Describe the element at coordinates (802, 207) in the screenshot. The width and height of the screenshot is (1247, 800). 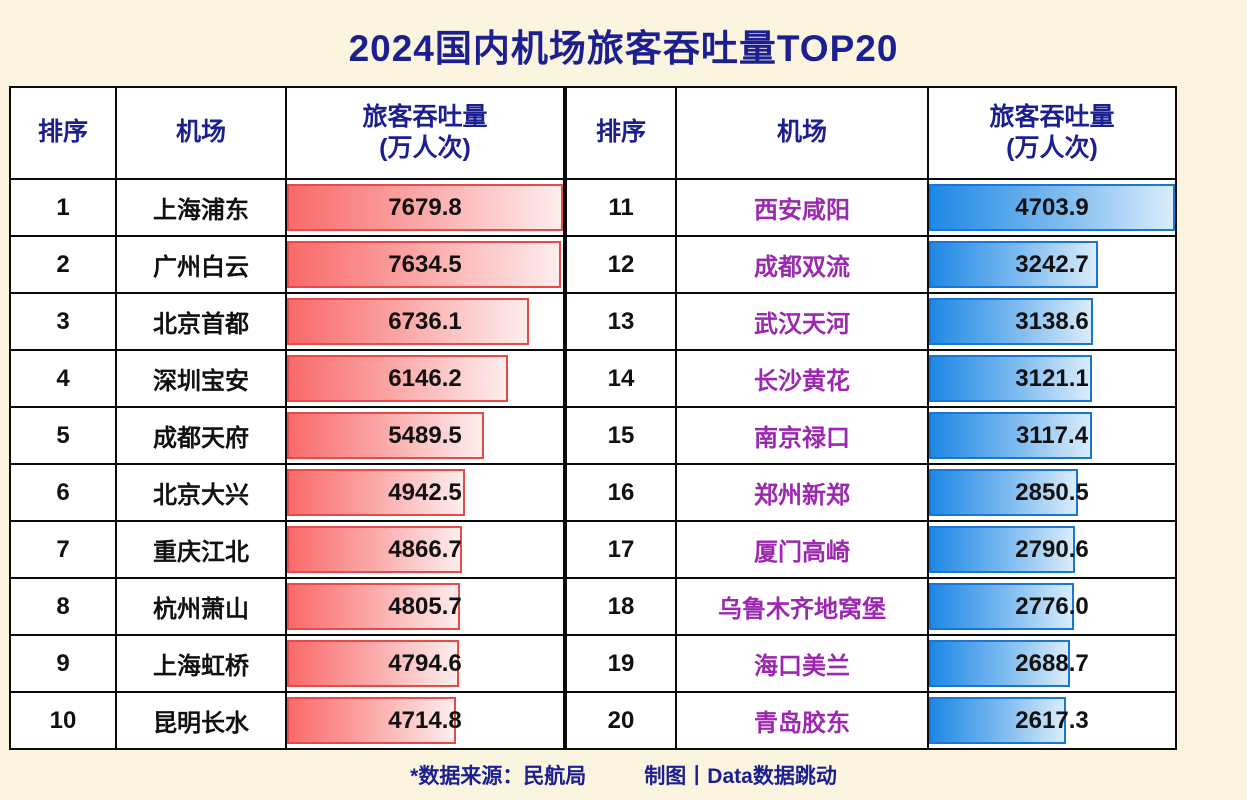
I see `airport-cell: 西安咸阳` at that location.